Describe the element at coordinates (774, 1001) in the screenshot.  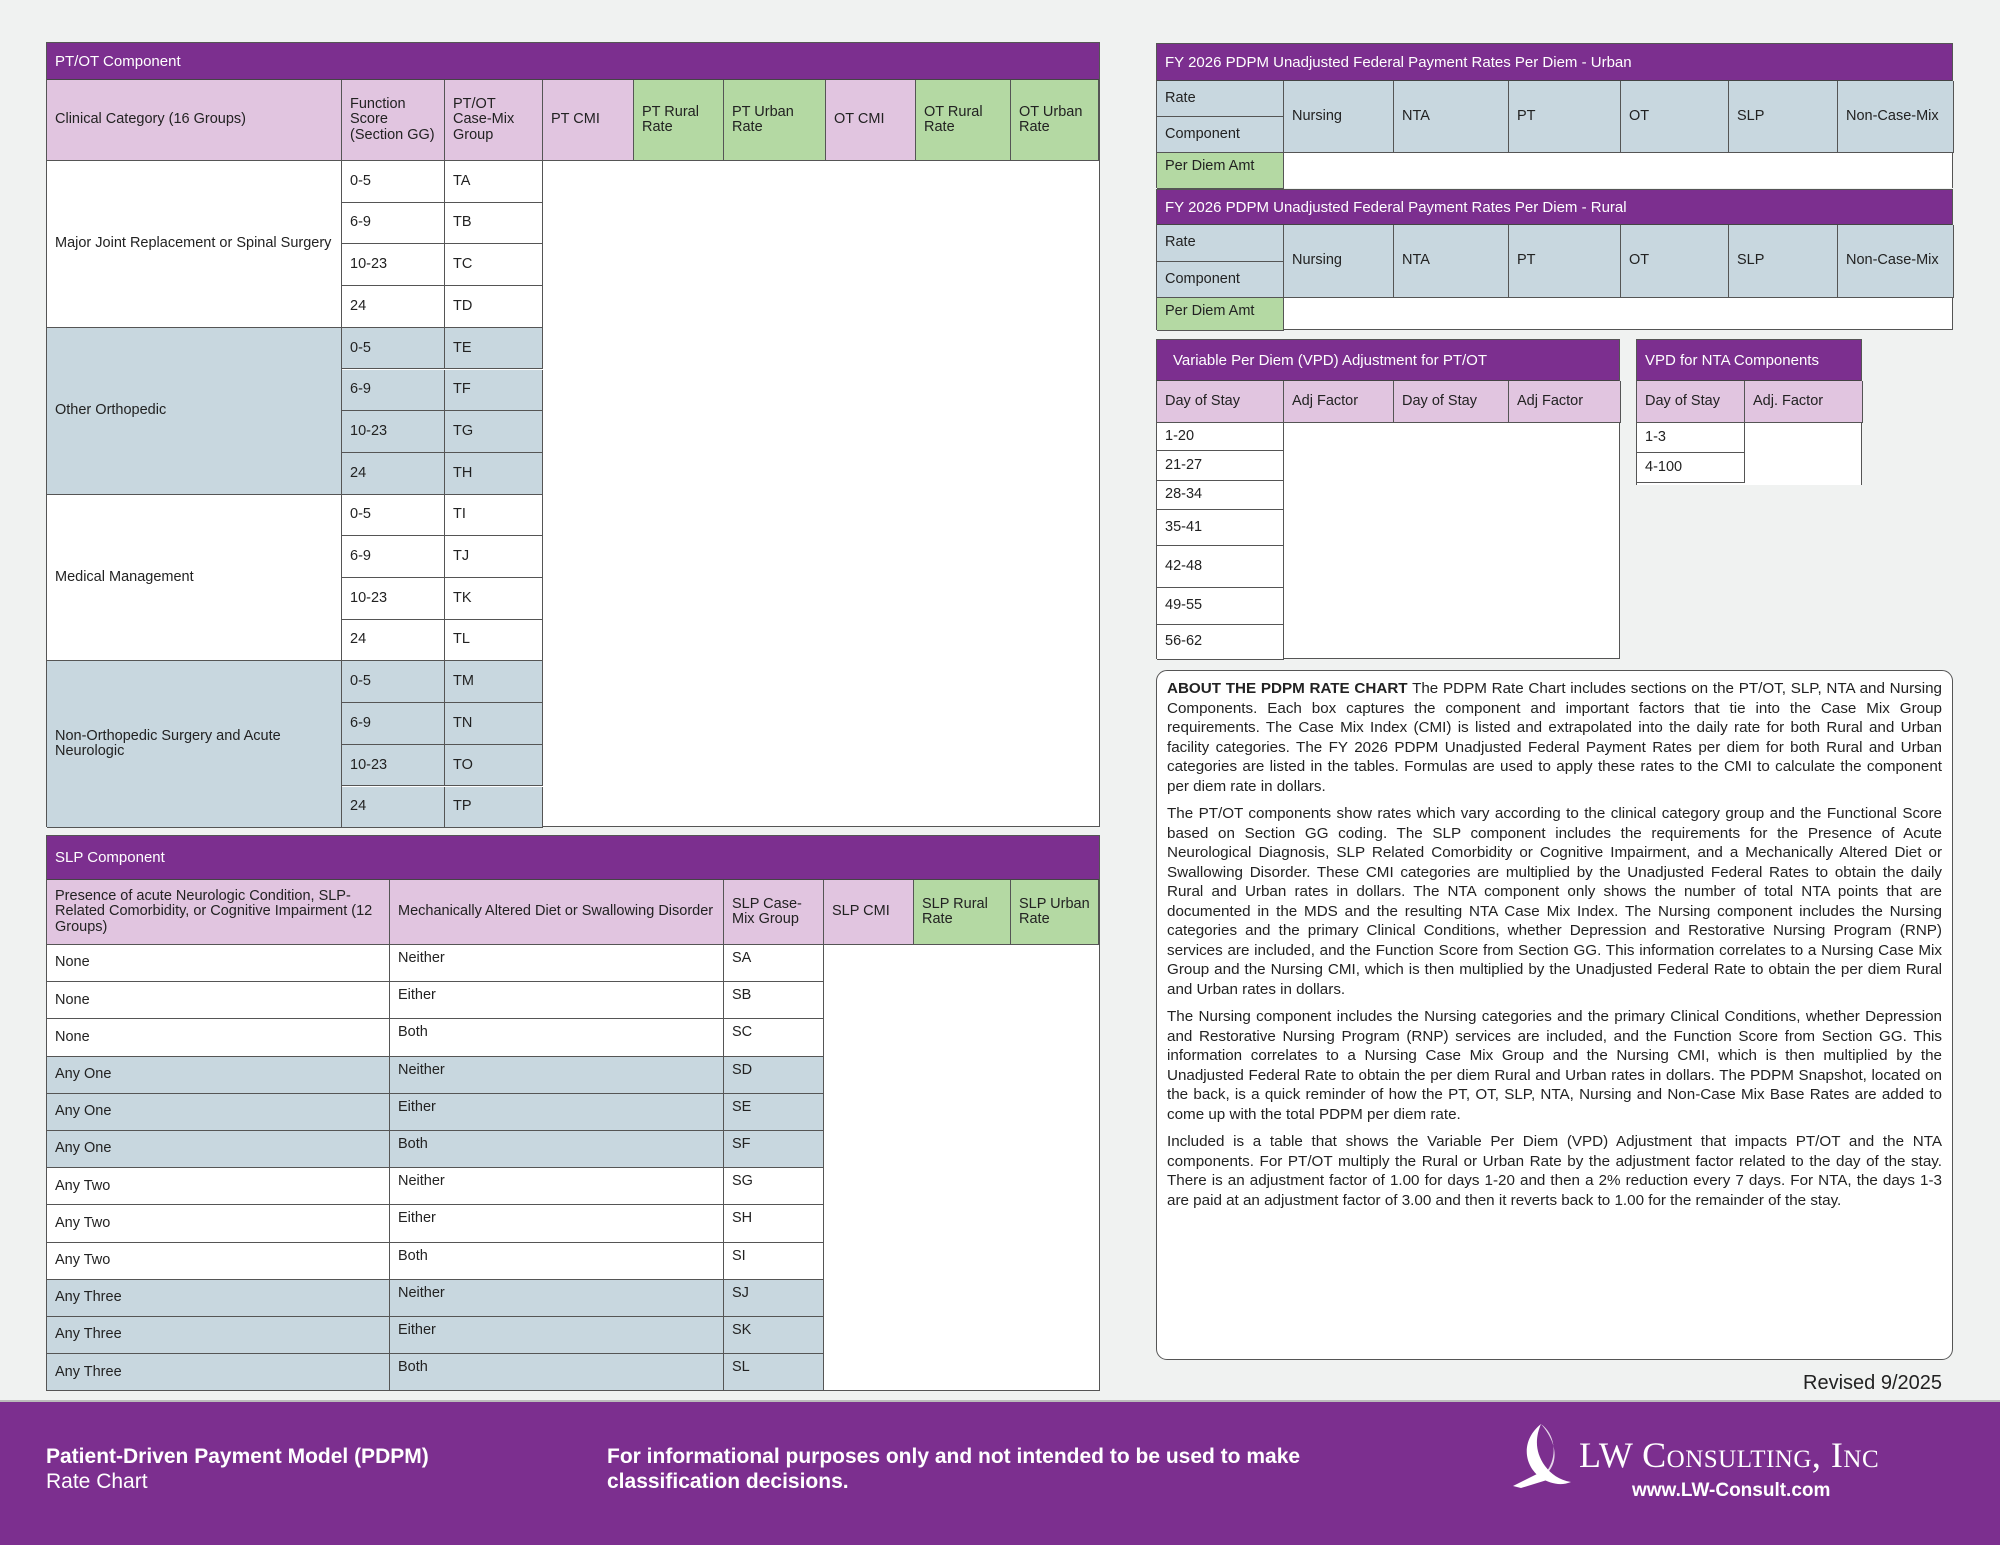
I see `slp-group-cell: SB` at that location.